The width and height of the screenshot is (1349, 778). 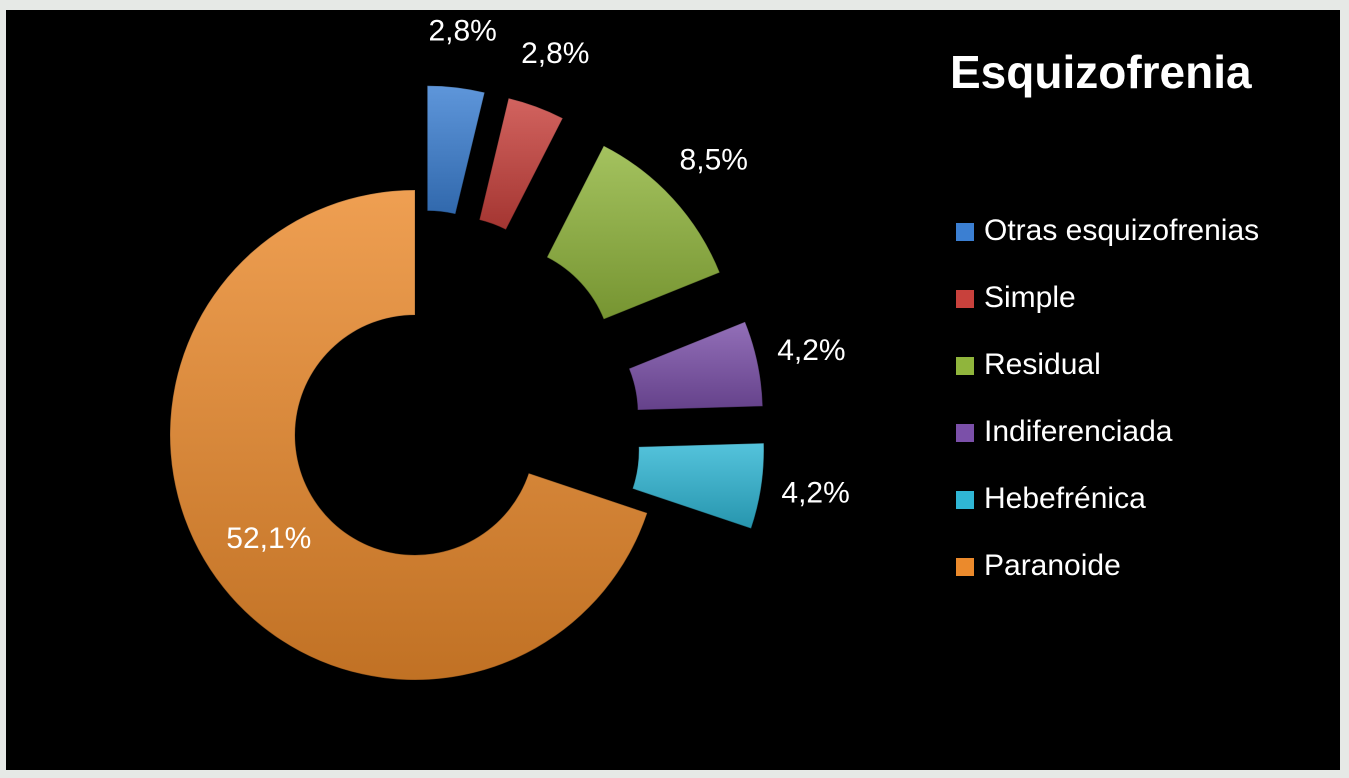 What do you see at coordinates (1030, 297) in the screenshot?
I see `legend-label: Simple` at bounding box center [1030, 297].